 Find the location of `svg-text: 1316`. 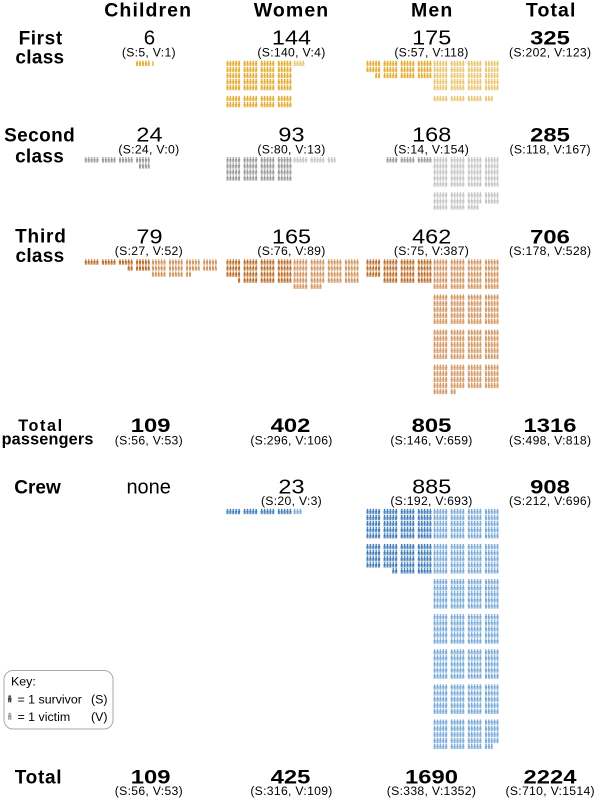

svg-text: 1316 is located at coordinates (550, 426).